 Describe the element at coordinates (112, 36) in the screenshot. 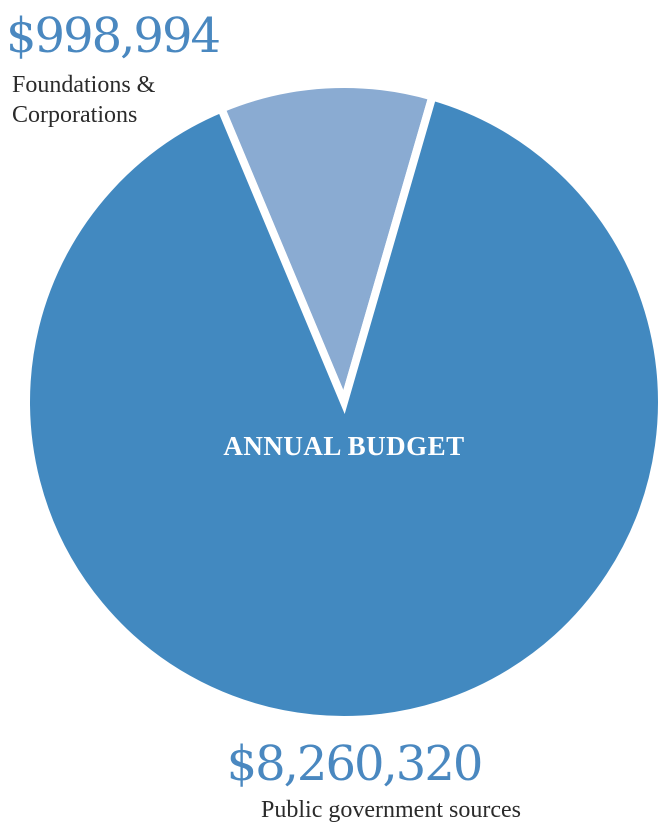

I see `slice-value-label-foundations: $998,994` at that location.